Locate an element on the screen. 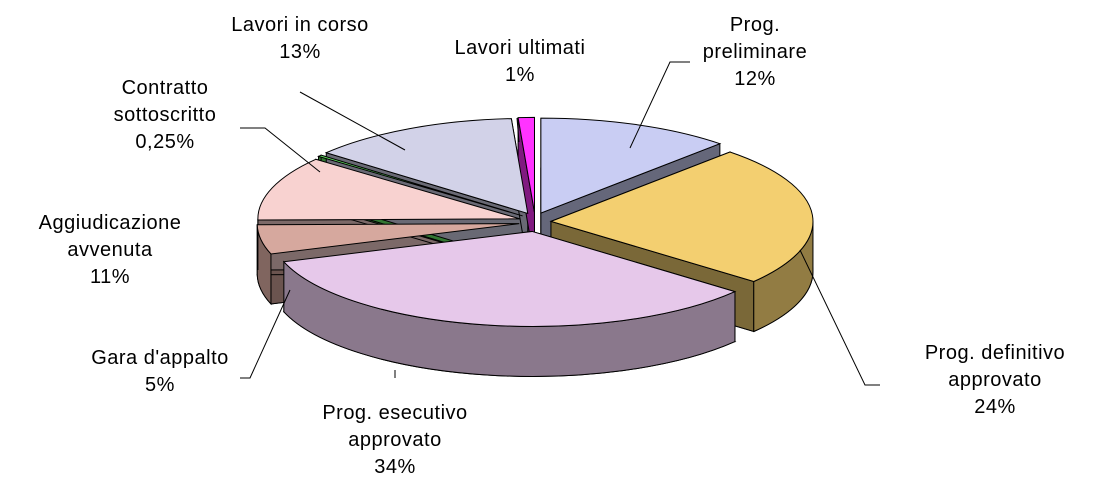  value-label: 24% is located at coordinates (995, 407).